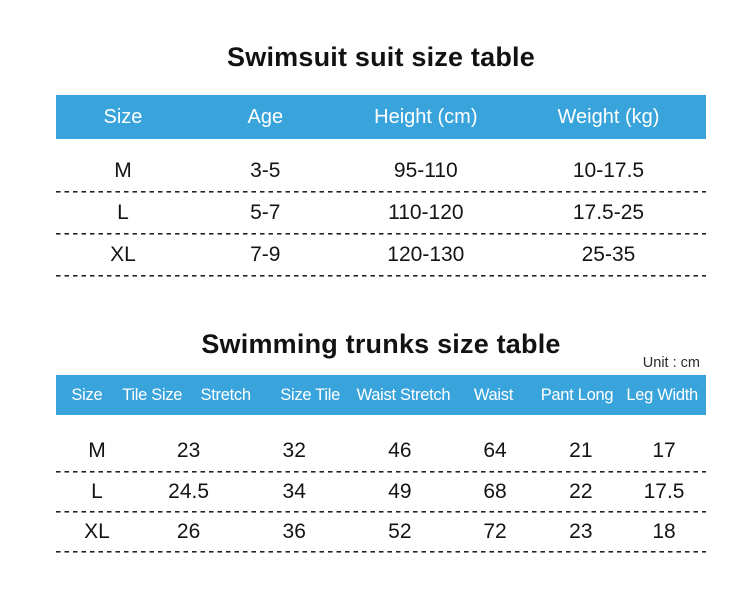 The image size is (750, 601). Describe the element at coordinates (265, 116) in the screenshot. I see `column-header-age: Age` at that location.